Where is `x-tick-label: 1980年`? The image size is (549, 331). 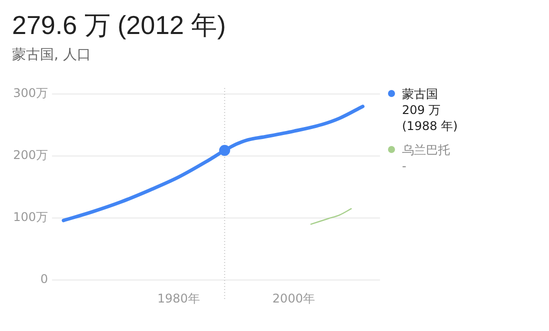 x-tick-label: 1980年 is located at coordinates (178, 298).